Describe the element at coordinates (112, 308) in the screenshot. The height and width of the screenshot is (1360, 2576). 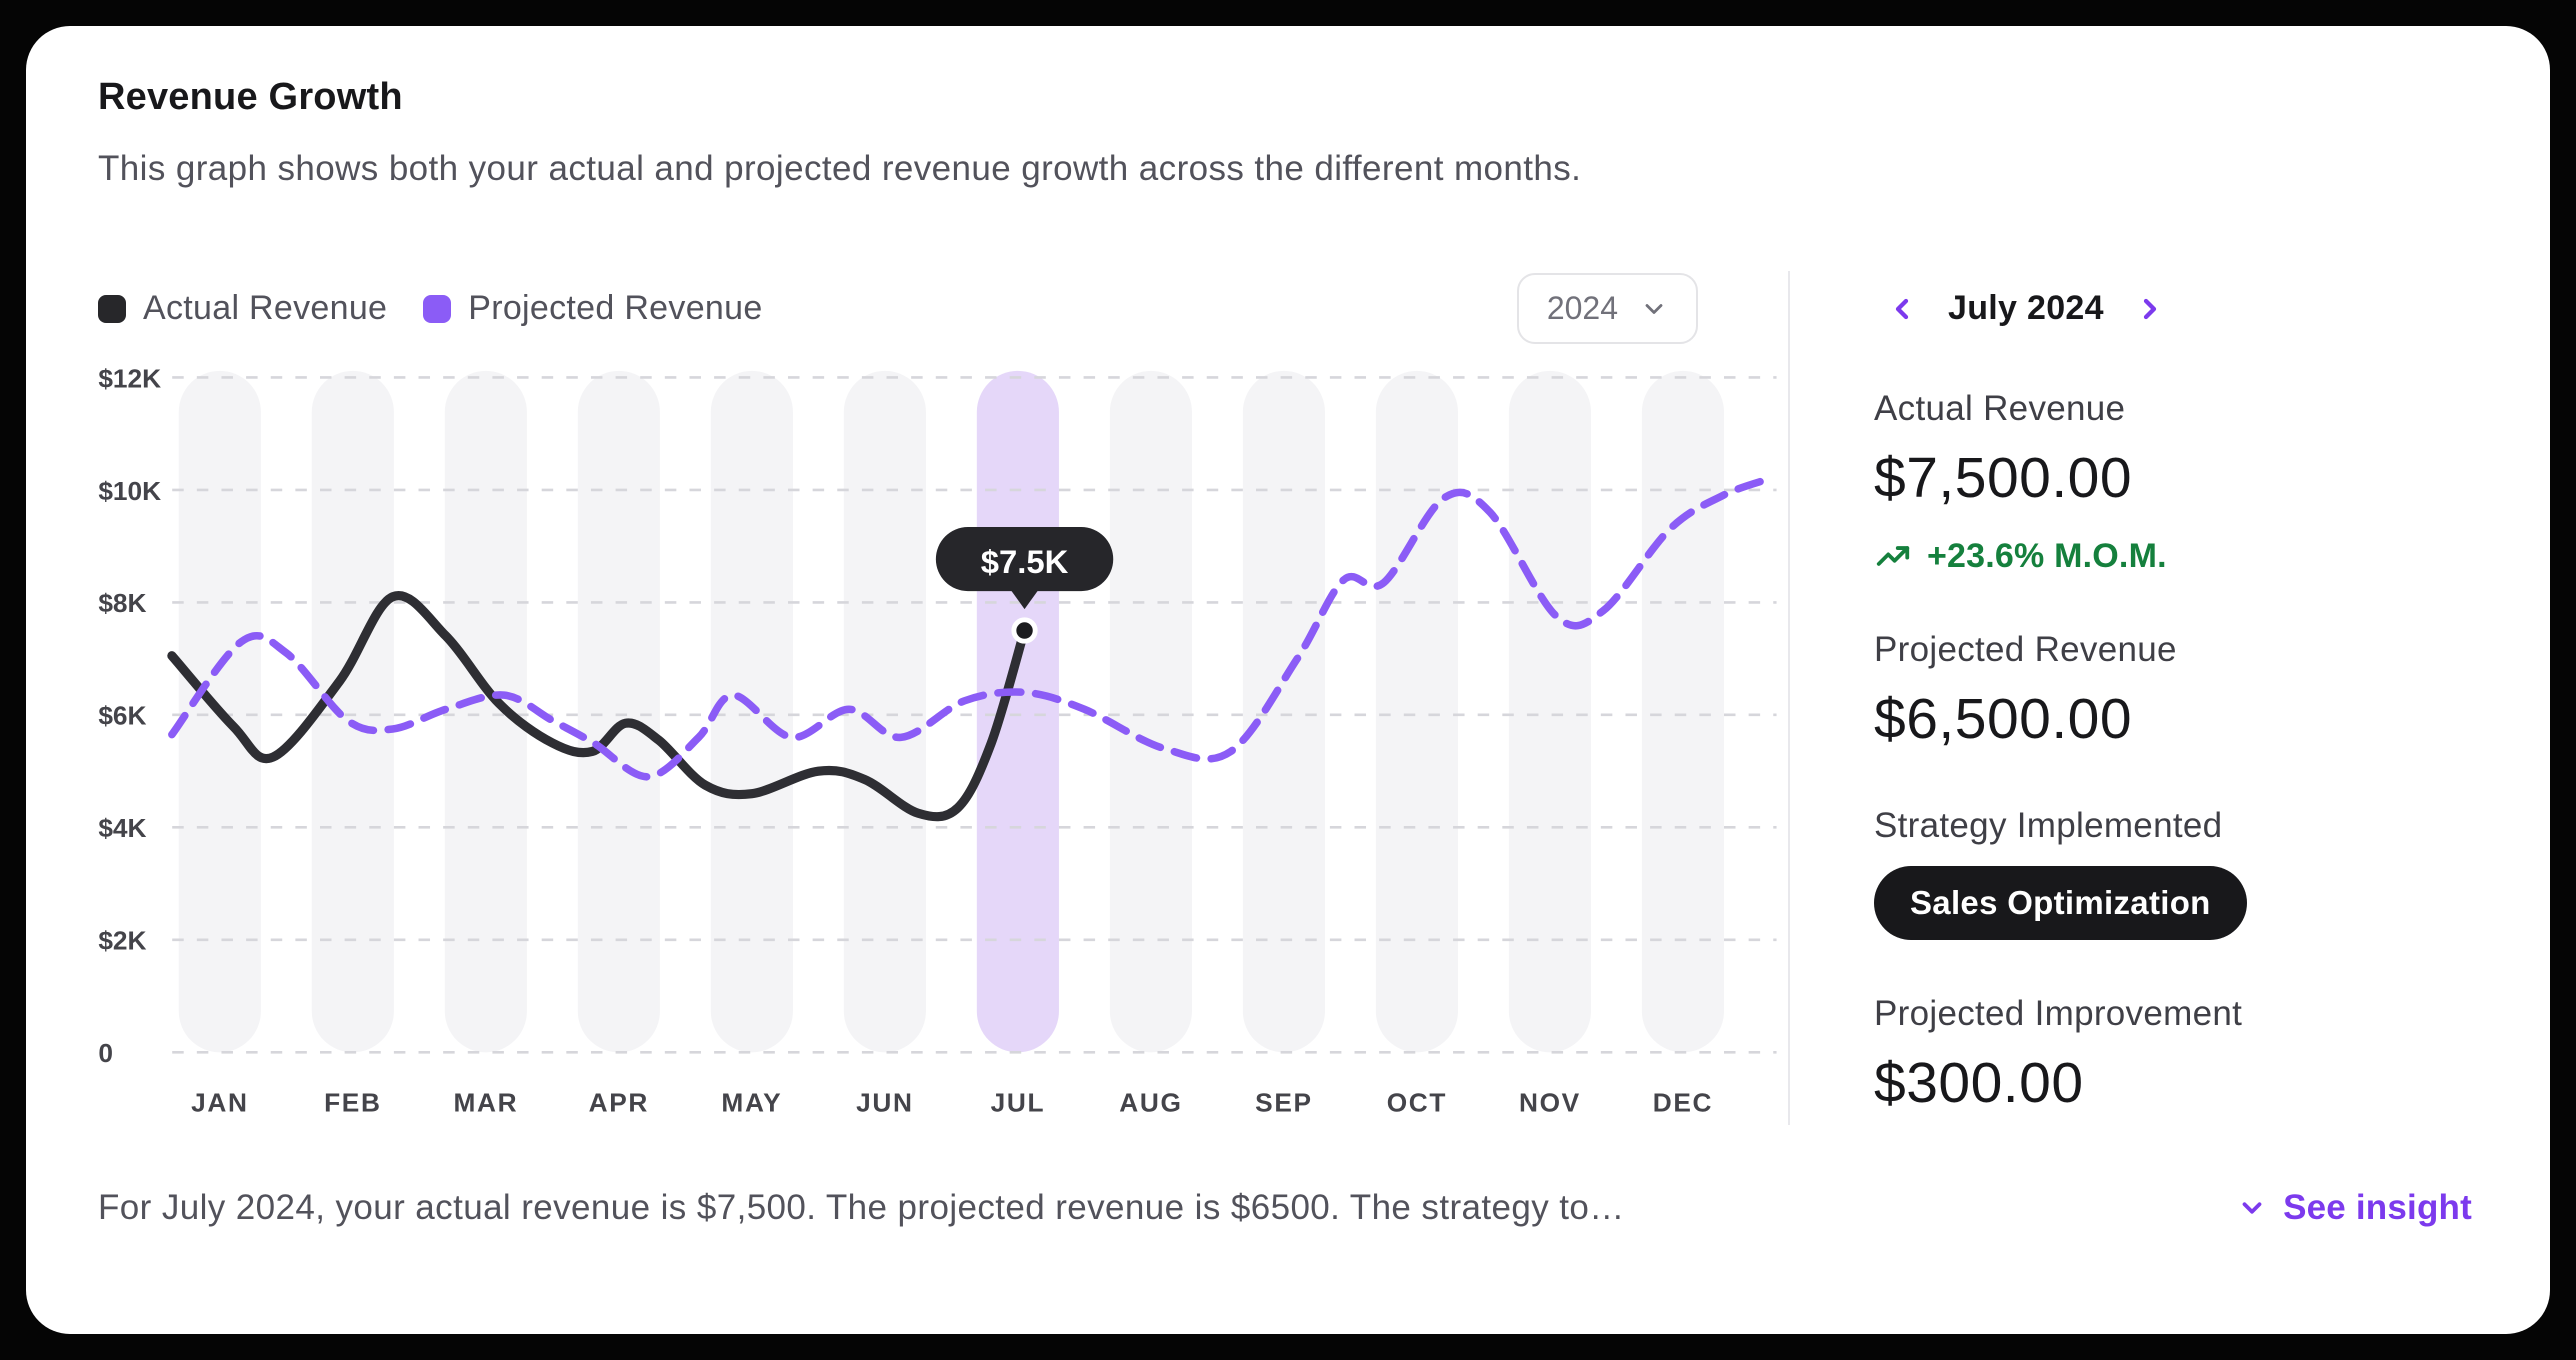
I see `actual-revenue-swatch-icon` at that location.